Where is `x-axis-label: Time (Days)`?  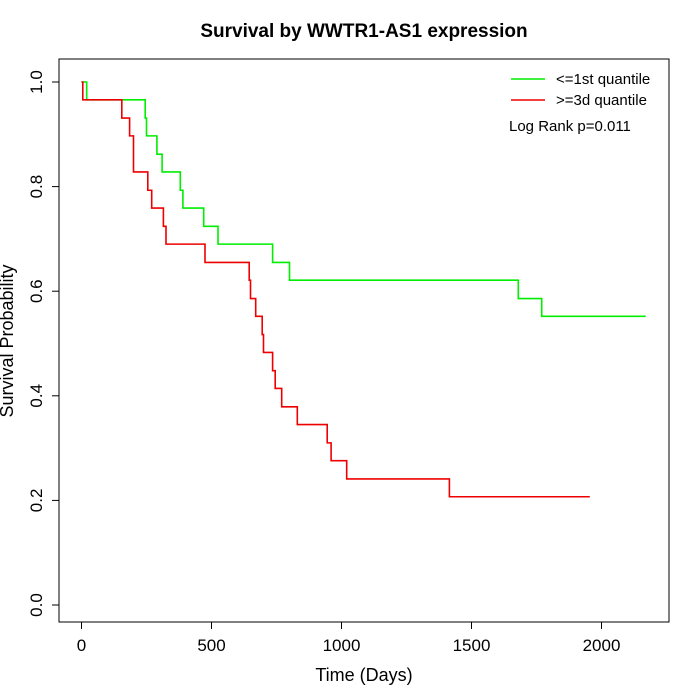
x-axis-label: Time (Days) is located at coordinates (363, 675).